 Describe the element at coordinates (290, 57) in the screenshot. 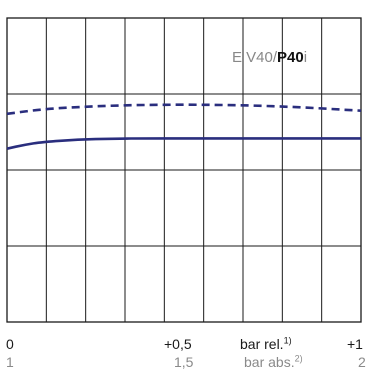

I see `model-label-bold: P40` at that location.